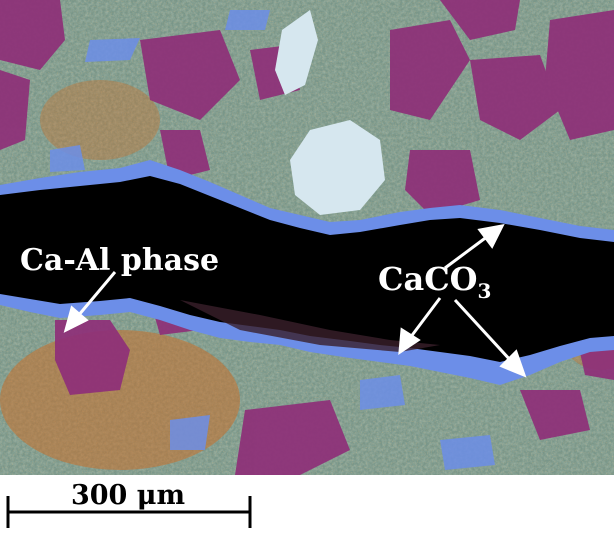  What do you see at coordinates (119, 260) in the screenshot?
I see `ca-al-phase-label: Ca-Al phase` at bounding box center [119, 260].